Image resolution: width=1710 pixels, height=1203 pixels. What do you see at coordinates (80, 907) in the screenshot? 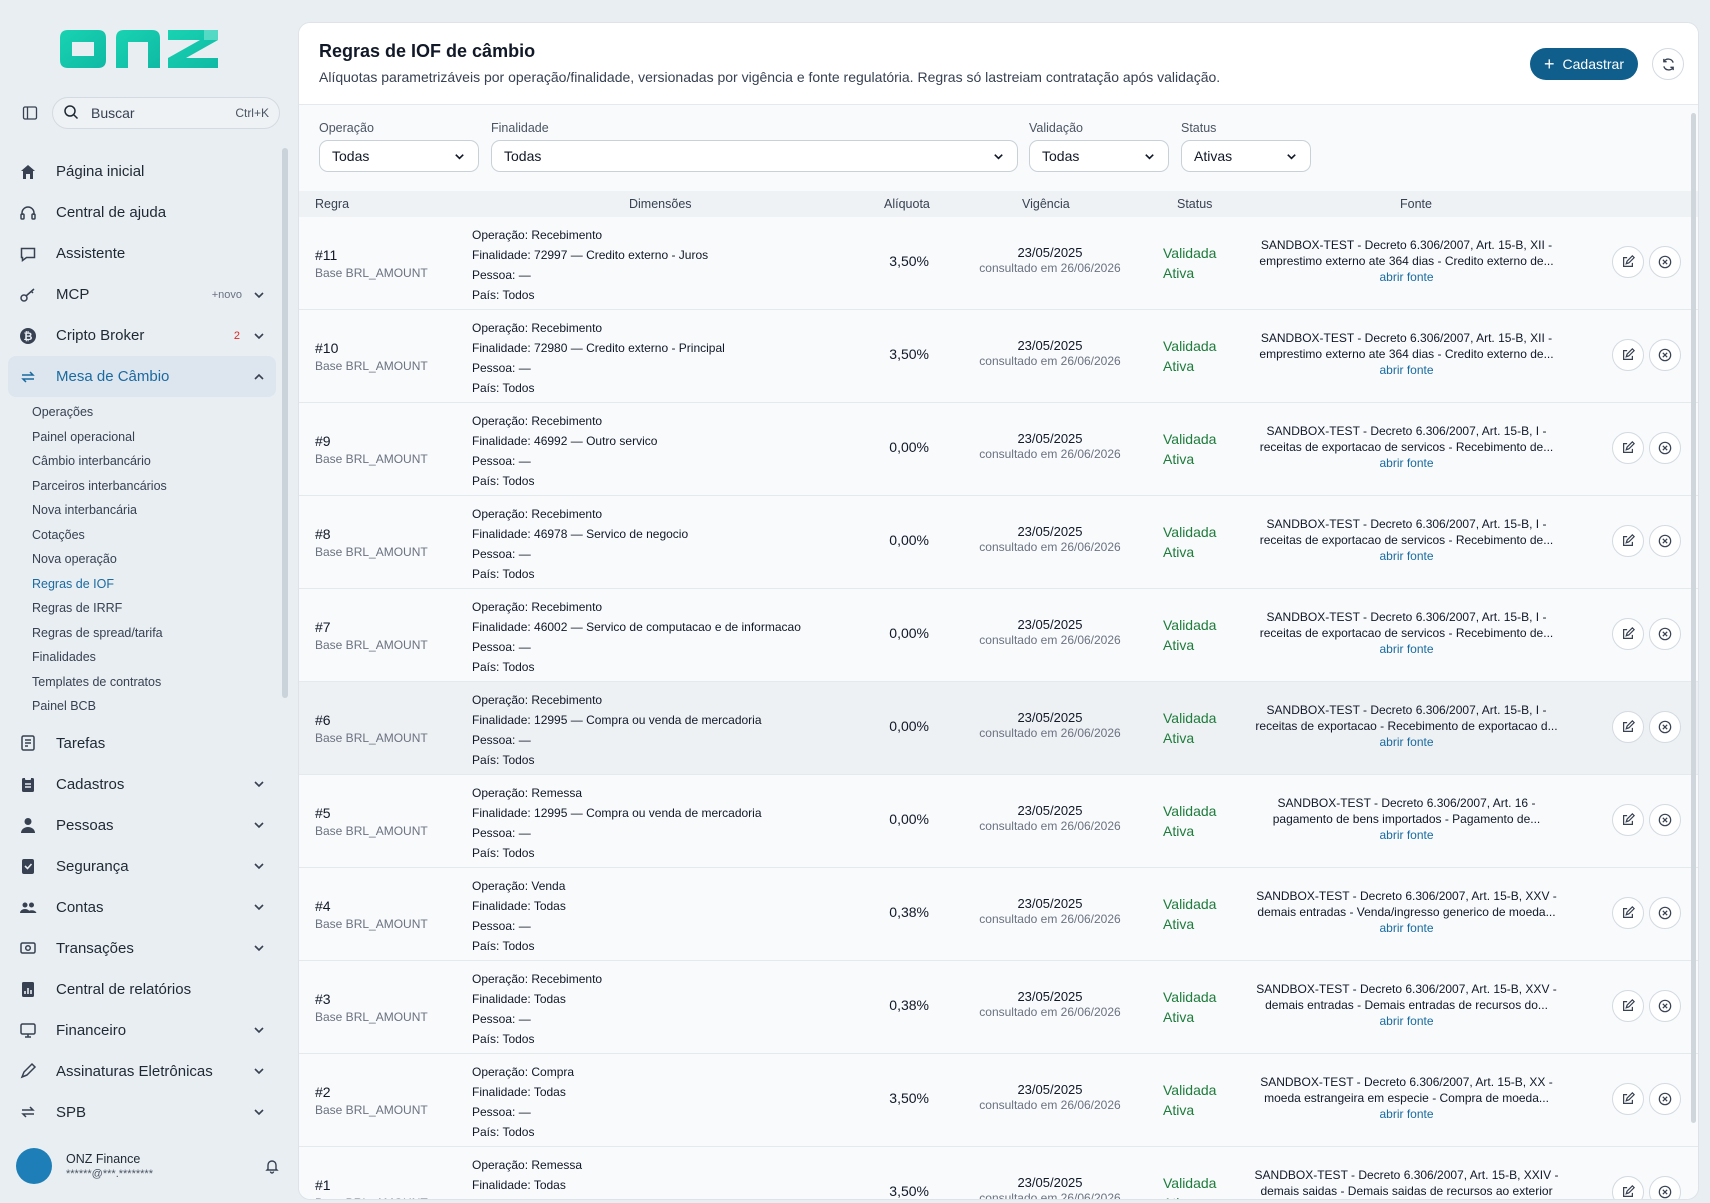
I see `sidebar-item-label: Contas` at bounding box center [80, 907].